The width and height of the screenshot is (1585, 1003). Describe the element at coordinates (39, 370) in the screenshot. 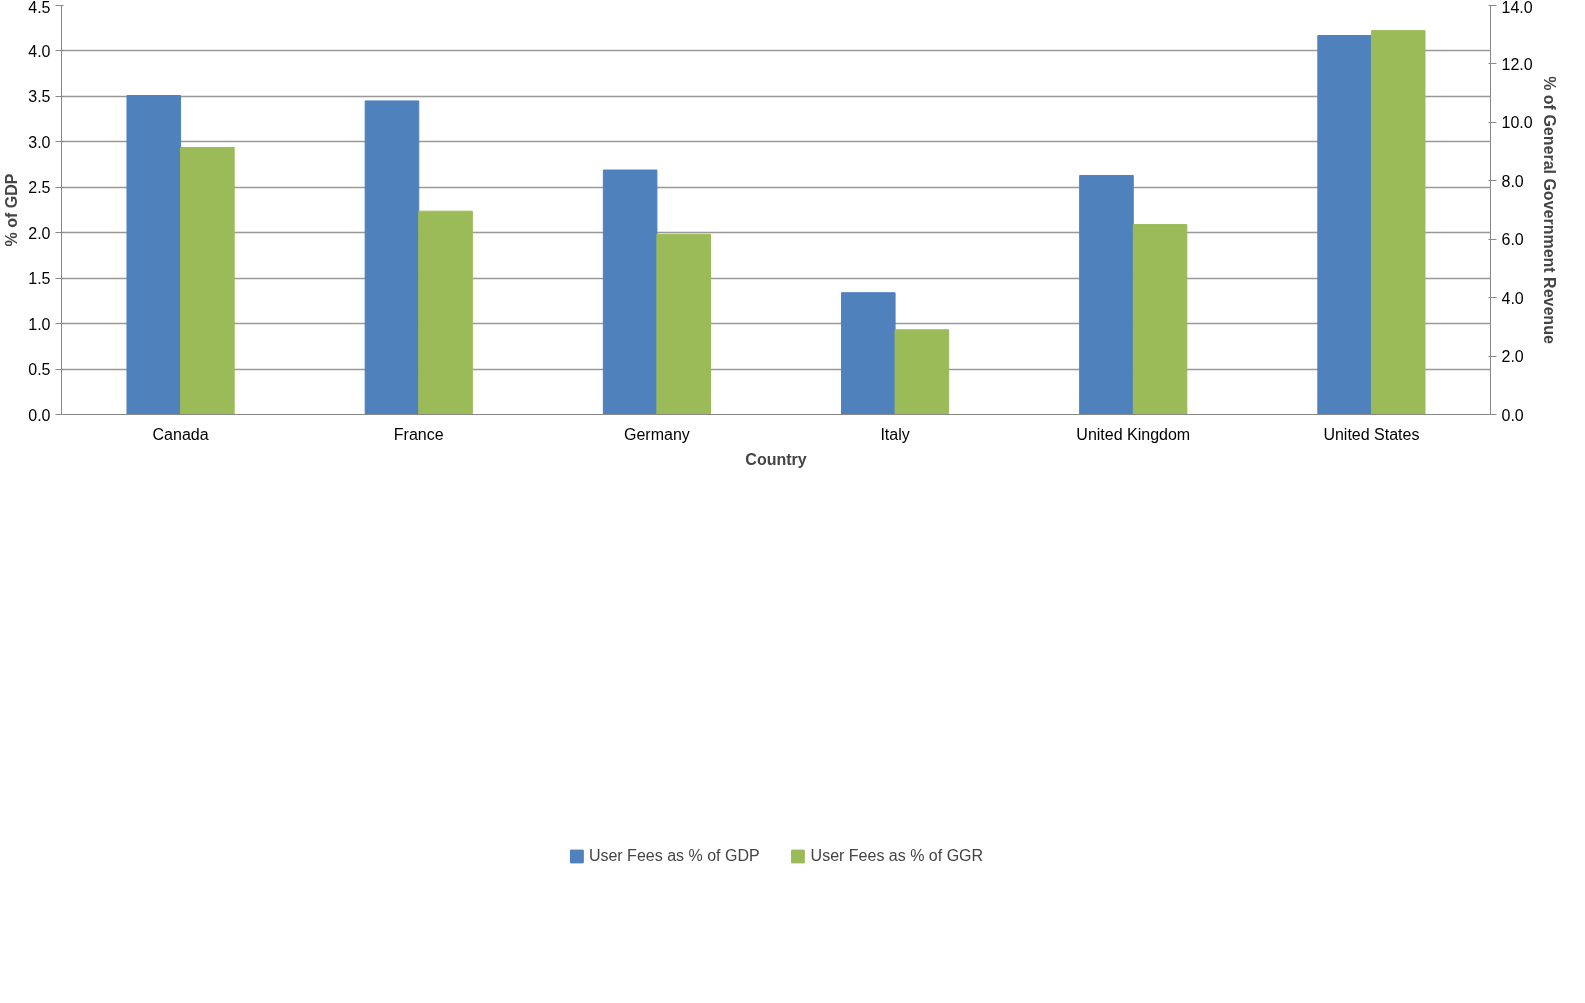

I see `y-tick-label: 0.5` at that location.